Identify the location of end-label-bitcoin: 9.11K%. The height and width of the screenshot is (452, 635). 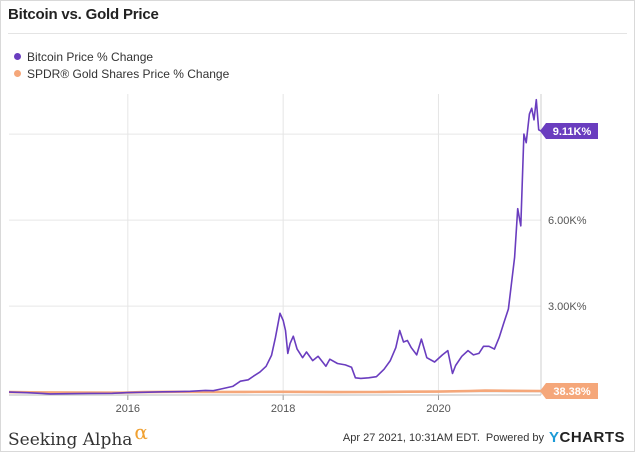
(572, 132).